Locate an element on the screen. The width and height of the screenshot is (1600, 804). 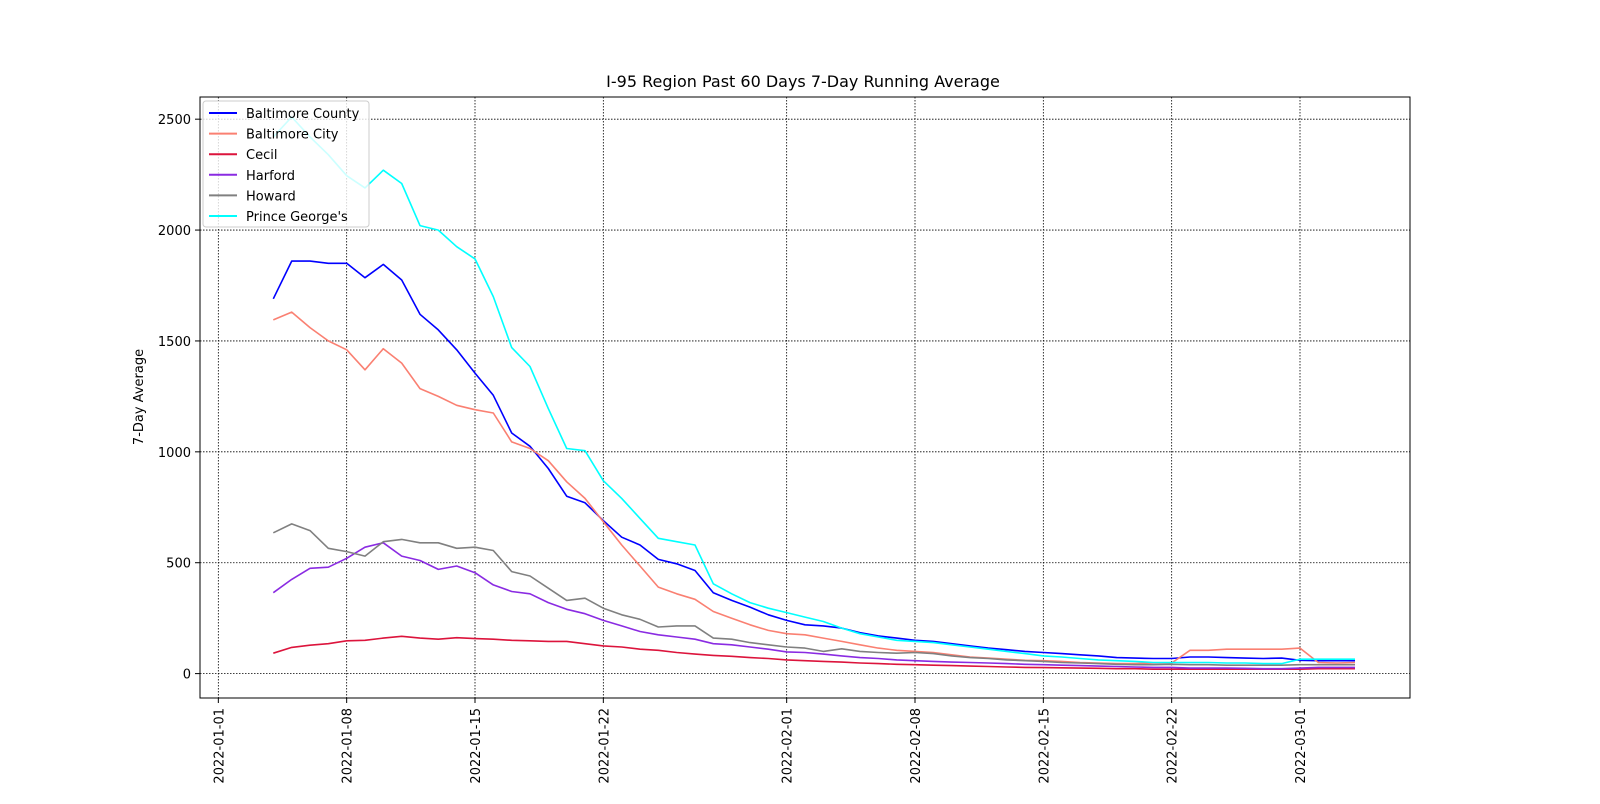
y-tick-label: 0 is located at coordinates (187, 675).